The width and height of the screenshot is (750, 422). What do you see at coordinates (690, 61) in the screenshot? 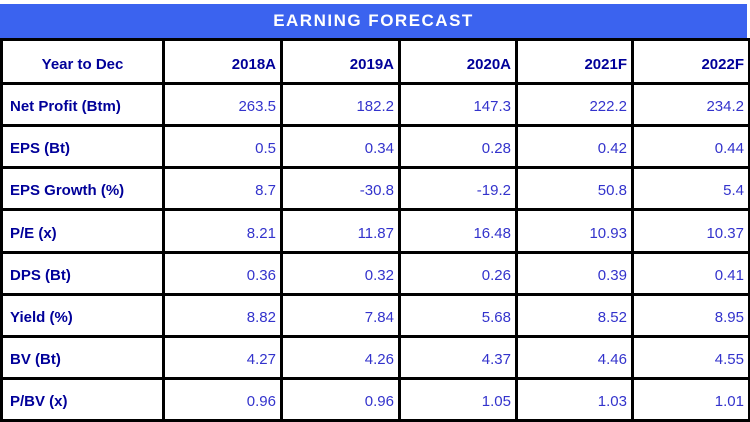
I see `column-header-2022f: 2022F` at bounding box center [690, 61].